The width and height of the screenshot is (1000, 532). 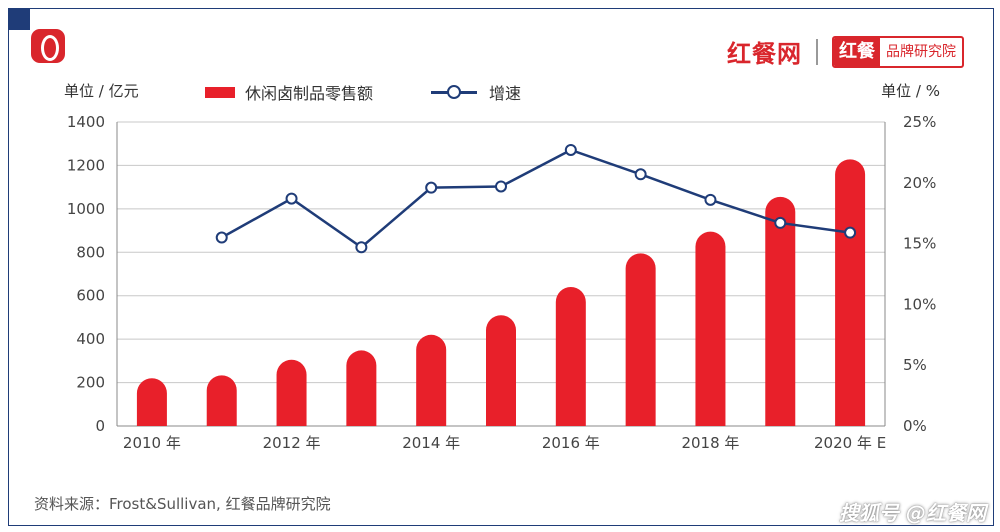 What do you see at coordinates (90, 339) in the screenshot?
I see `y-left-tick-label: 400` at bounding box center [90, 339].